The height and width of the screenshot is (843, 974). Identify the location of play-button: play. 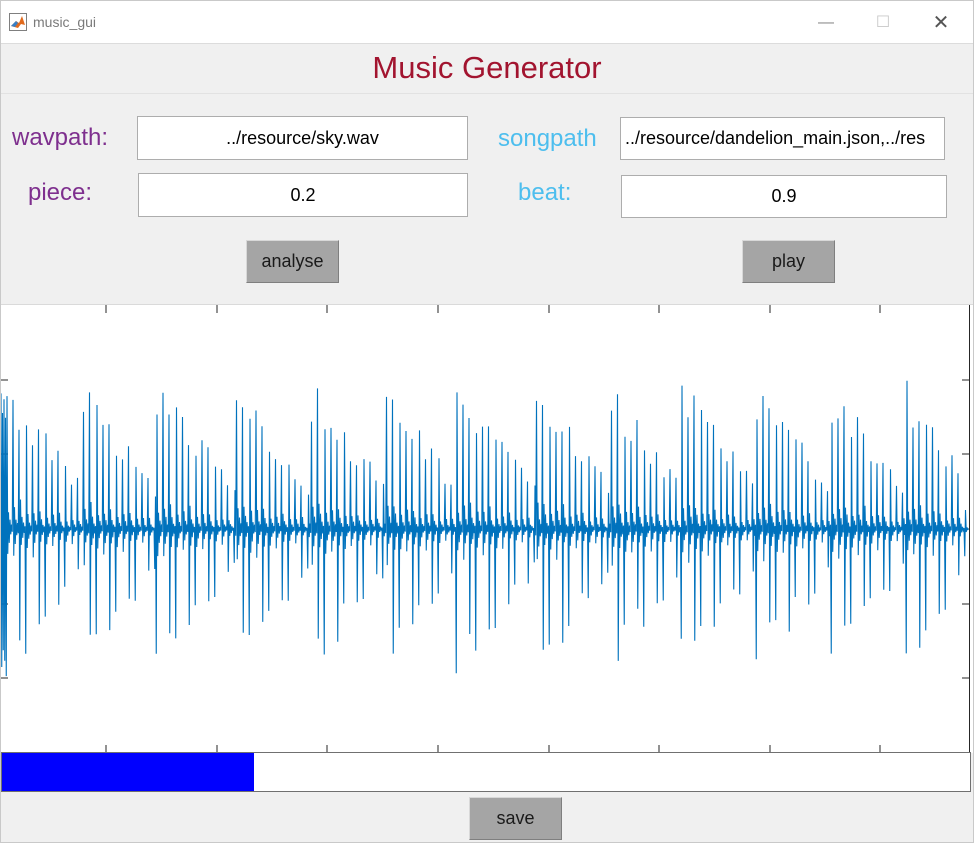
(788, 261).